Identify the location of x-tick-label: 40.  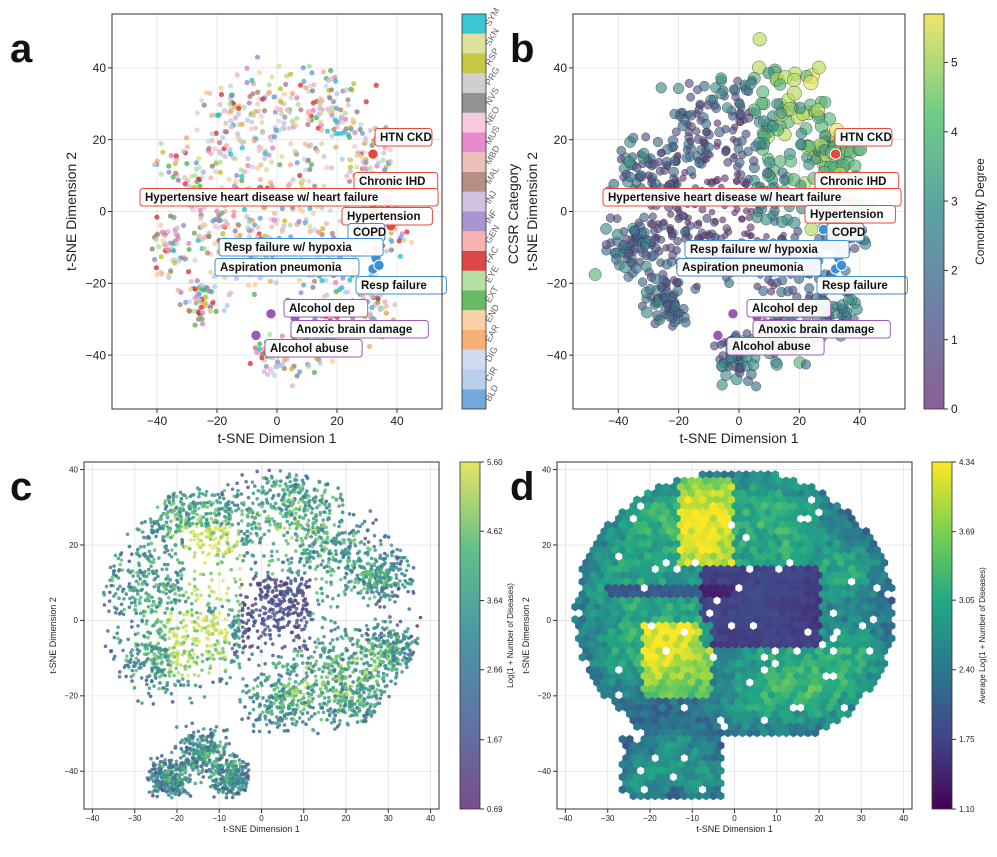
(397, 421).